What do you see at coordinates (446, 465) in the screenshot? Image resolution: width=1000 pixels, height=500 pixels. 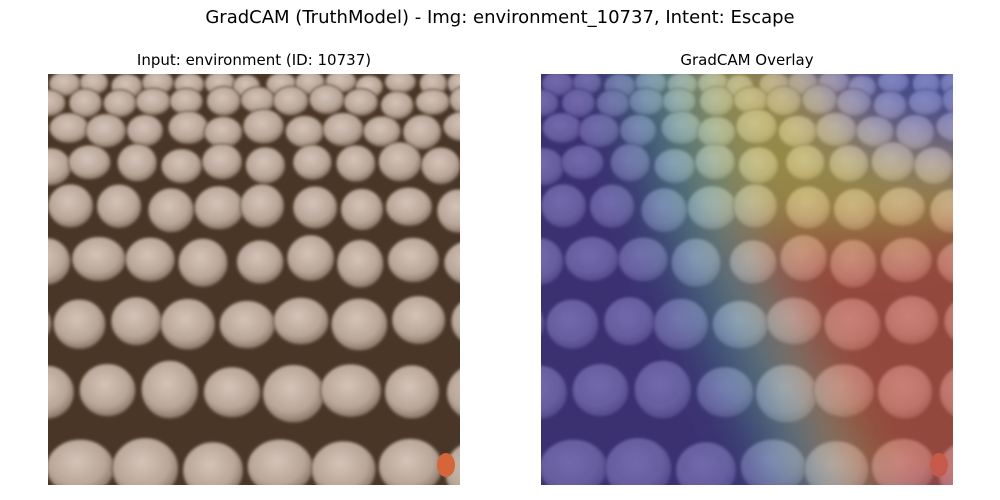 I see `orange-blob` at bounding box center [446, 465].